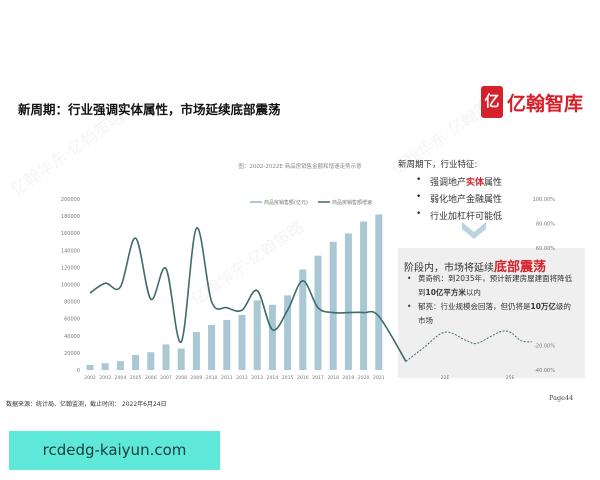  Describe the element at coordinates (70, 217) in the screenshot. I see `left-tick-label: 180000` at that location.